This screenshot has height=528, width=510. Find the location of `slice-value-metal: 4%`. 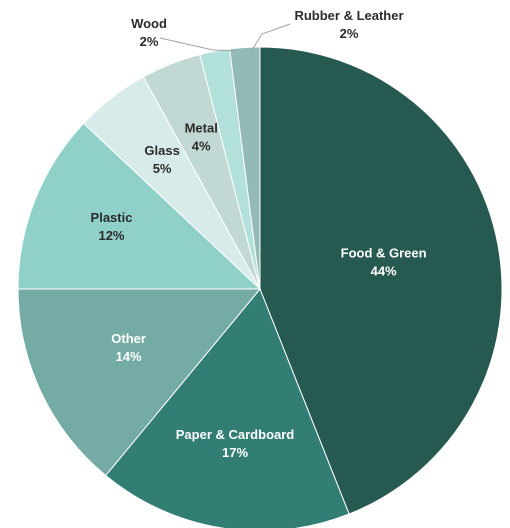

slice-value-metal: 4% is located at coordinates (201, 145).